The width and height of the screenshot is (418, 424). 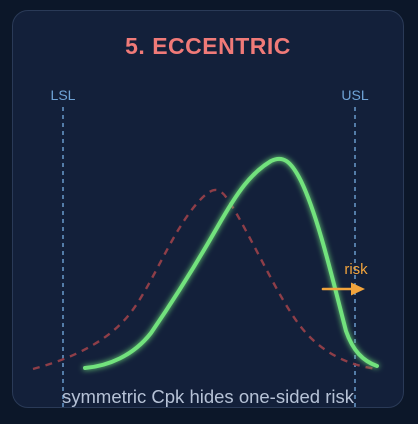 I want to click on risk-label: risk, so click(x=356, y=269).